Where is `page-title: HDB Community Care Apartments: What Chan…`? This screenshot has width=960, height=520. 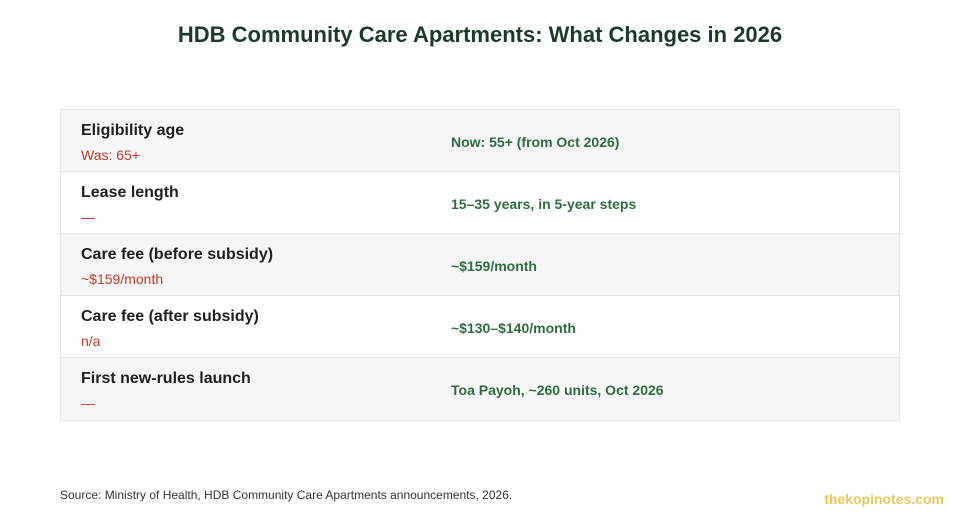
page-title: HDB Community Care Apartments: What Chan… is located at coordinates (480, 34).